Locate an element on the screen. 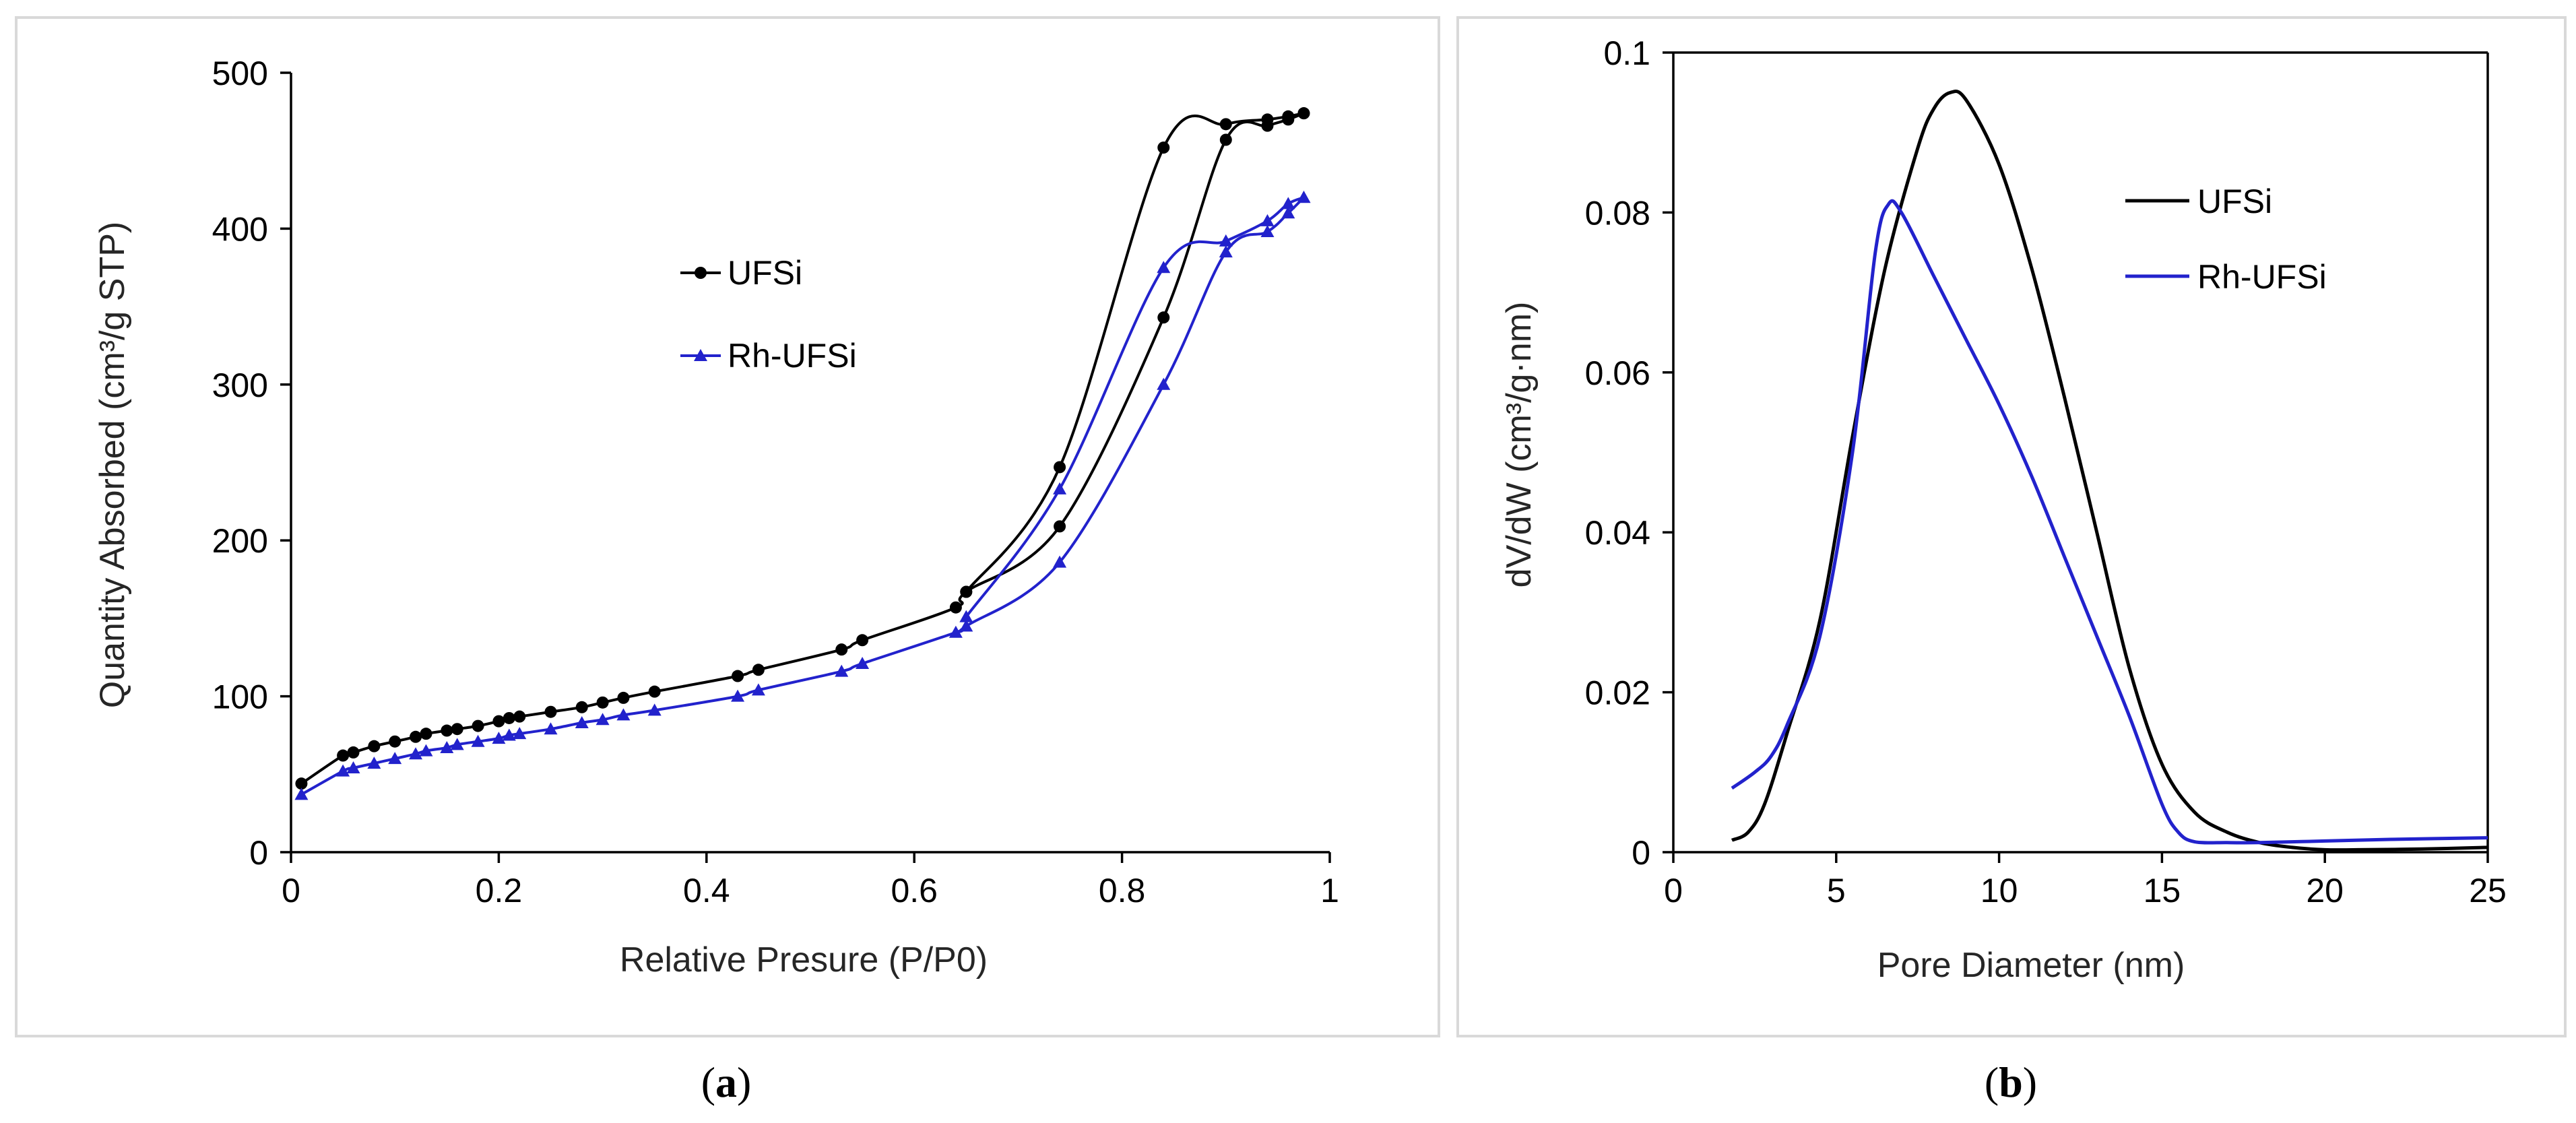 The height and width of the screenshot is (1123, 2576). x-tick-label: 20 is located at coordinates (2325, 890).